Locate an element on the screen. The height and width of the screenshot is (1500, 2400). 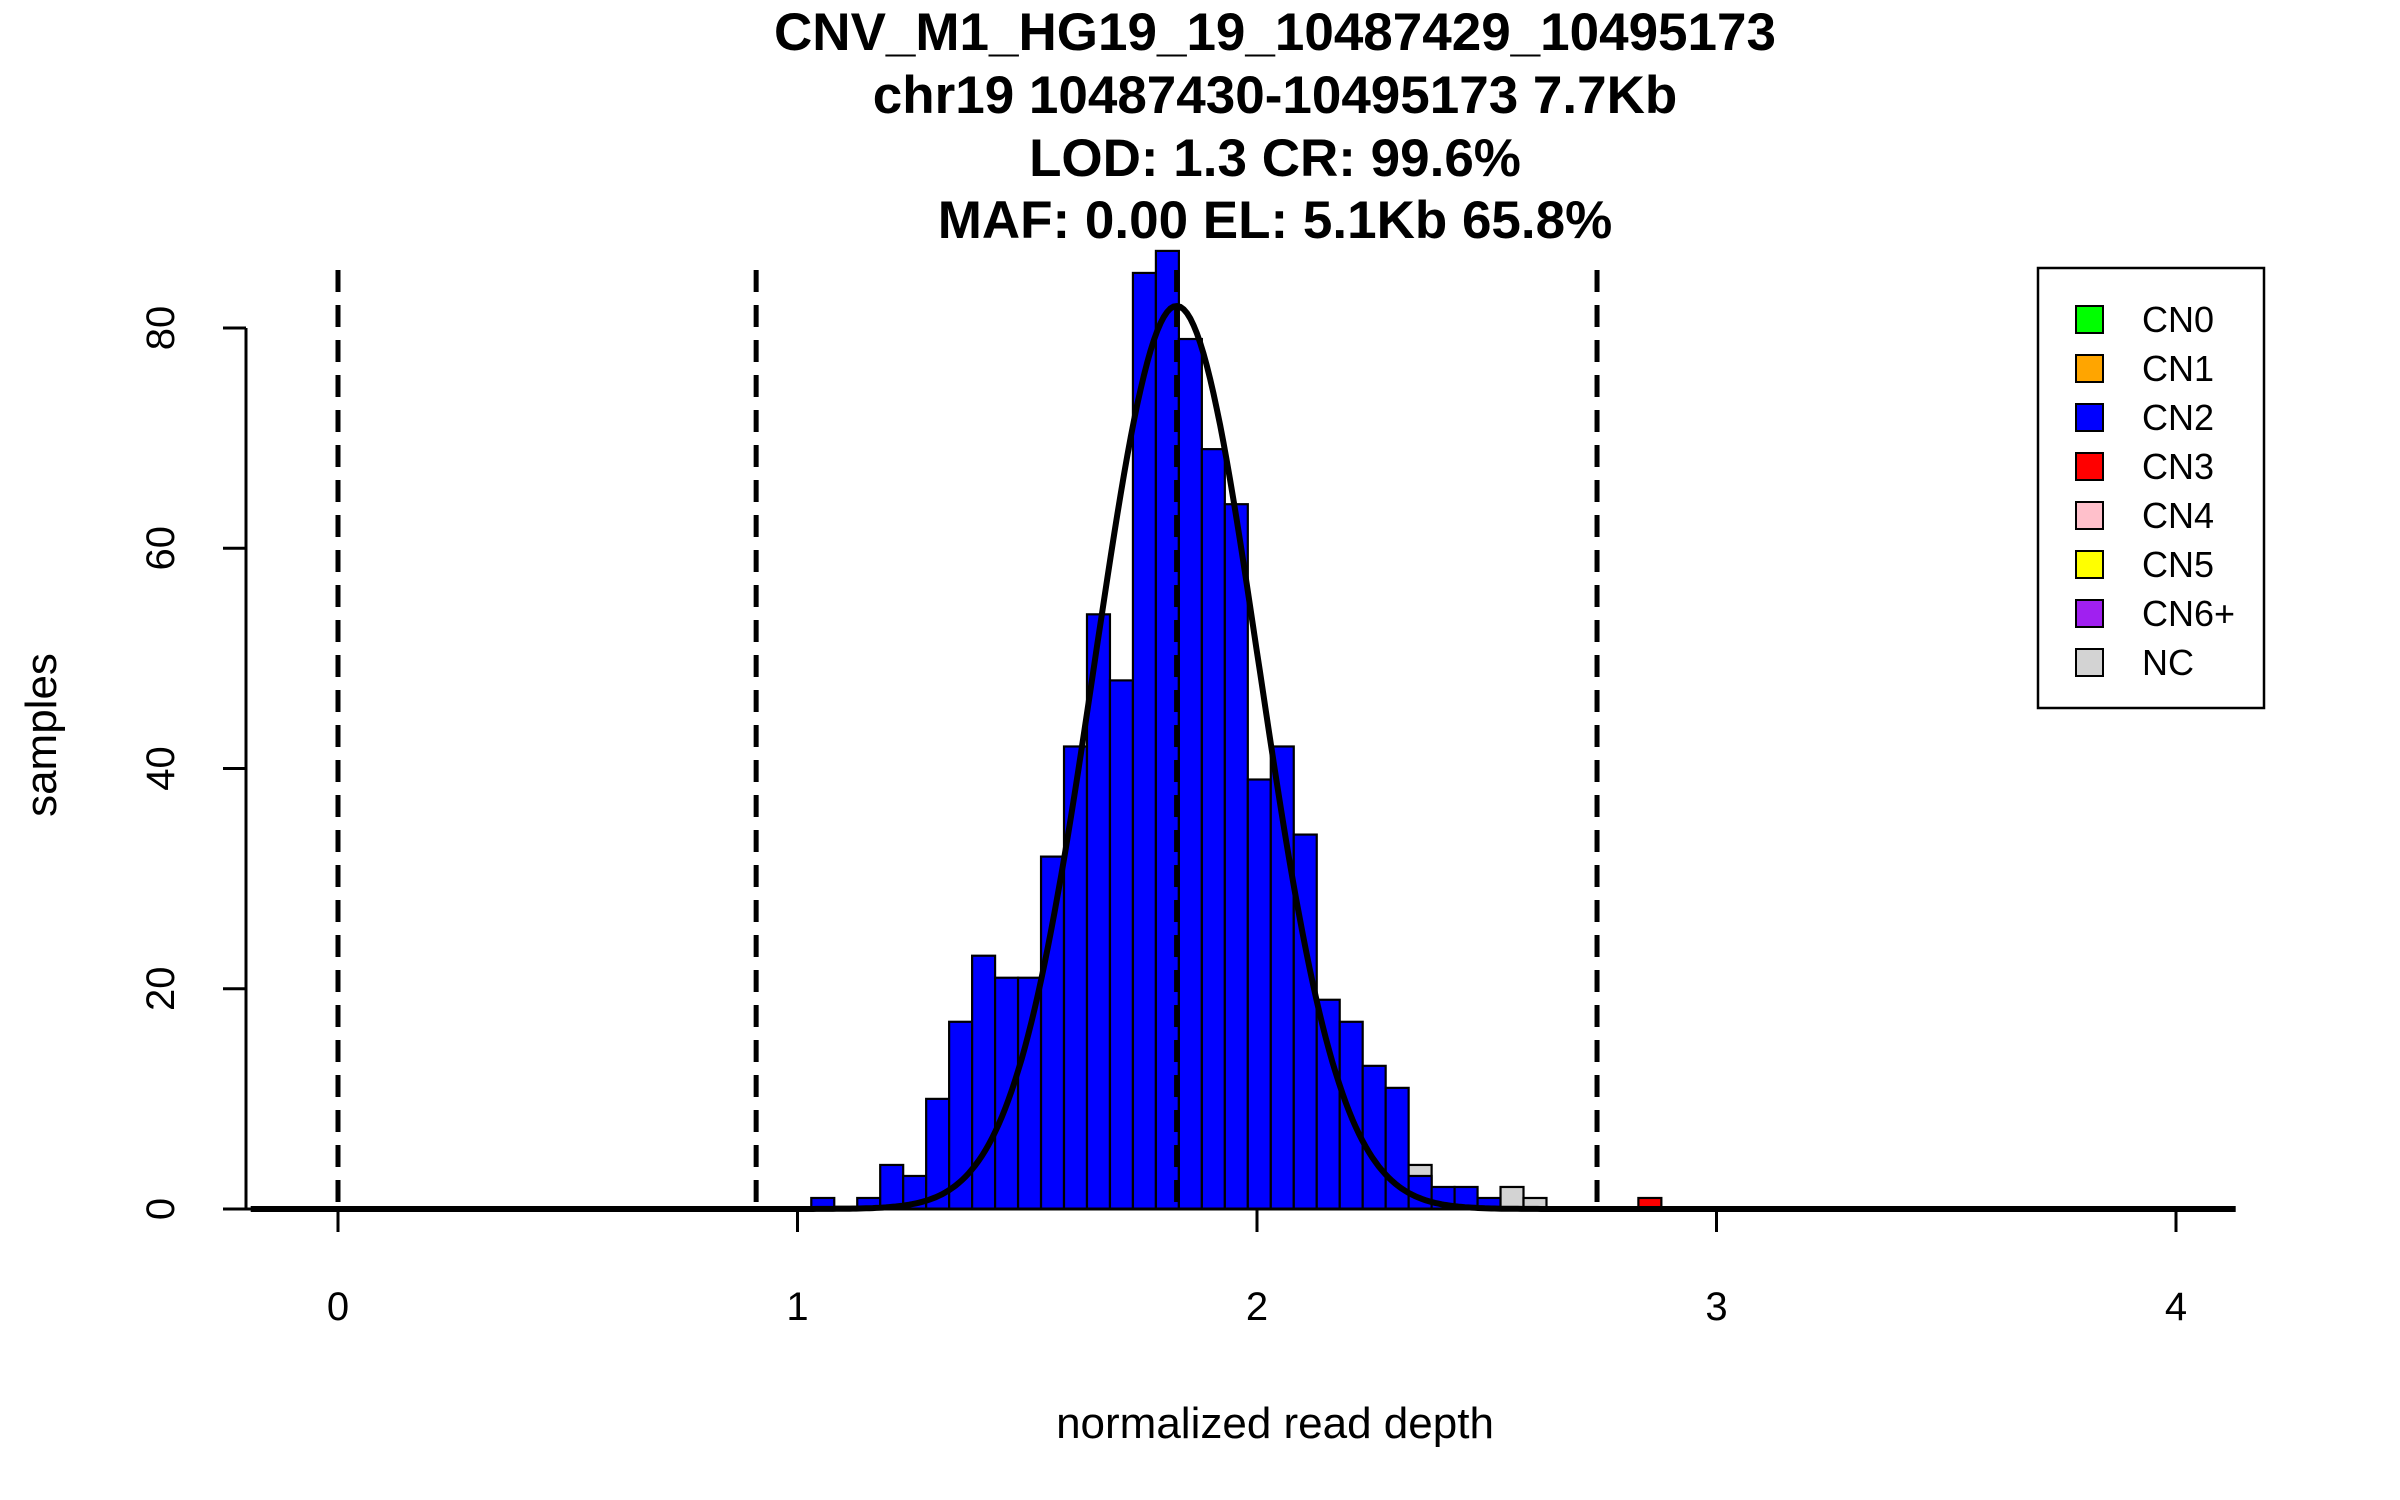
legend: CN0 CN1 CN2 CN3 CN4 CN5 CN6+ NC is located at coordinates (2151, 488).